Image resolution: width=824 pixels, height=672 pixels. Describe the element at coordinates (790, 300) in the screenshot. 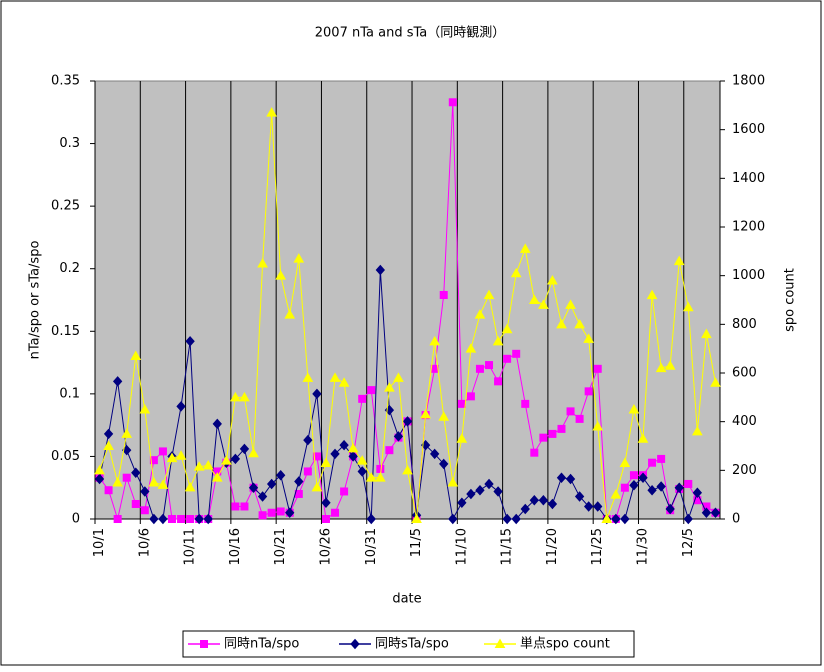

I see `y2-axis-title: spo count` at that location.